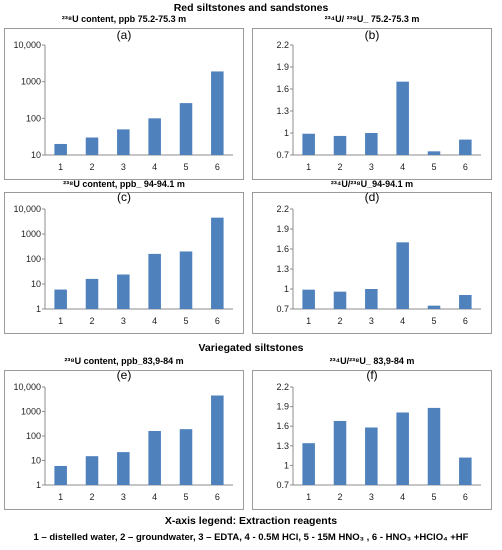 The width and height of the screenshot is (502, 550). What do you see at coordinates (251, 521) in the screenshot?
I see `legend-title: X-axis legend: Extraction reagents` at bounding box center [251, 521].